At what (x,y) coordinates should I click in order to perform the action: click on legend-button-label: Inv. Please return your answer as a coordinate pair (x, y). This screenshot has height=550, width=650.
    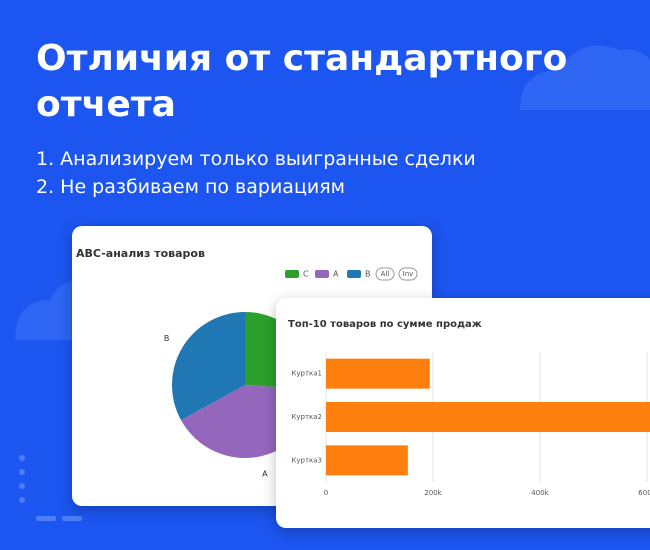
    Looking at the image, I should click on (408, 274).